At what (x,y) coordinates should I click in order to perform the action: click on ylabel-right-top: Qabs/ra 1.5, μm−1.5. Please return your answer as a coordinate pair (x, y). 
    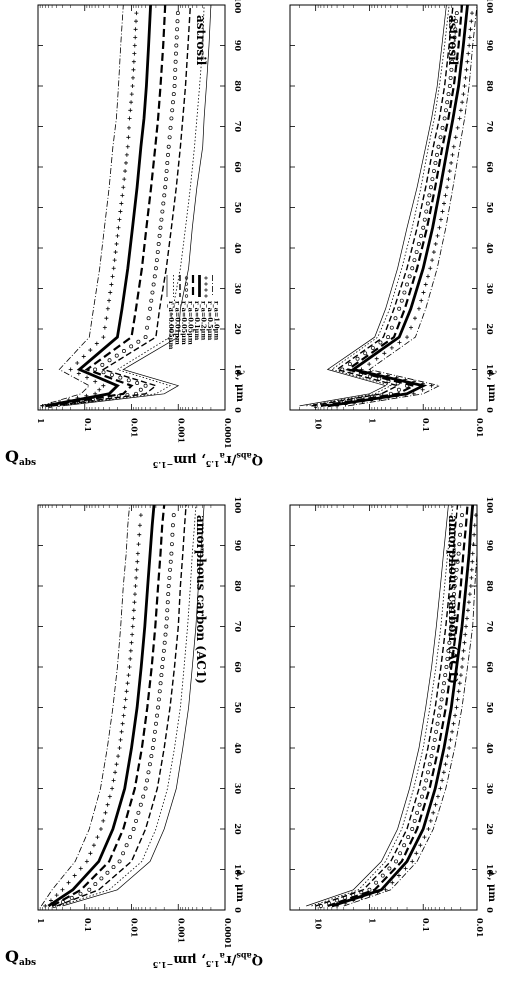
    Looking at the image, I should click on (208, 460).